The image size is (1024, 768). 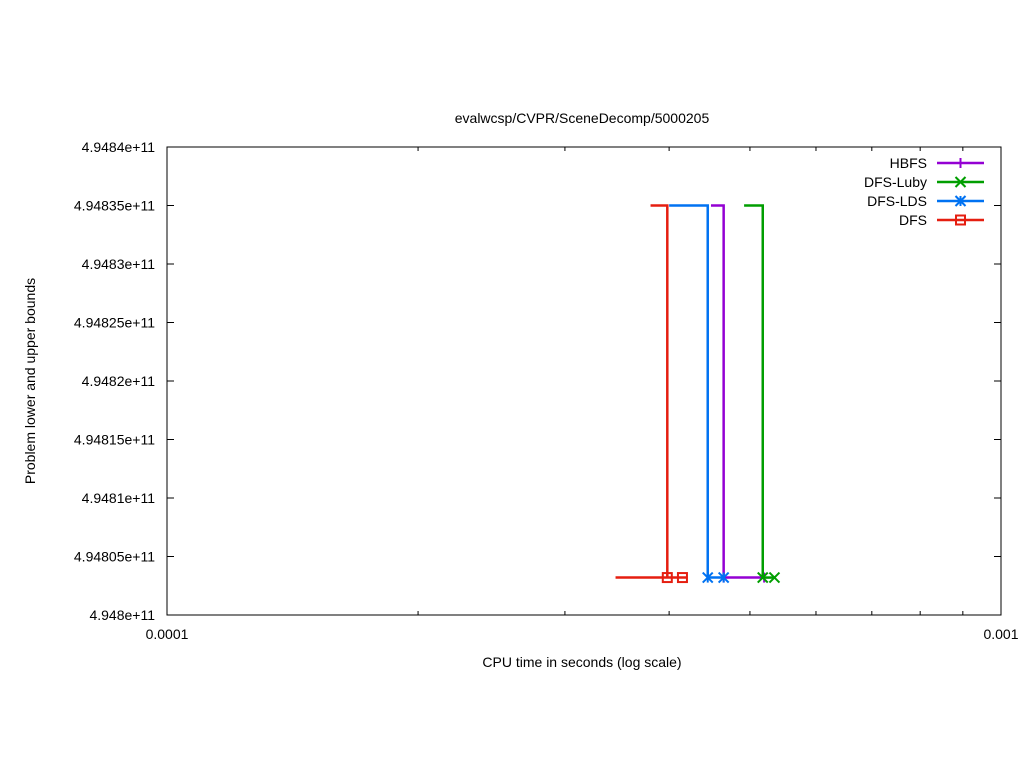 I want to click on series-group, so click(x=698, y=394).